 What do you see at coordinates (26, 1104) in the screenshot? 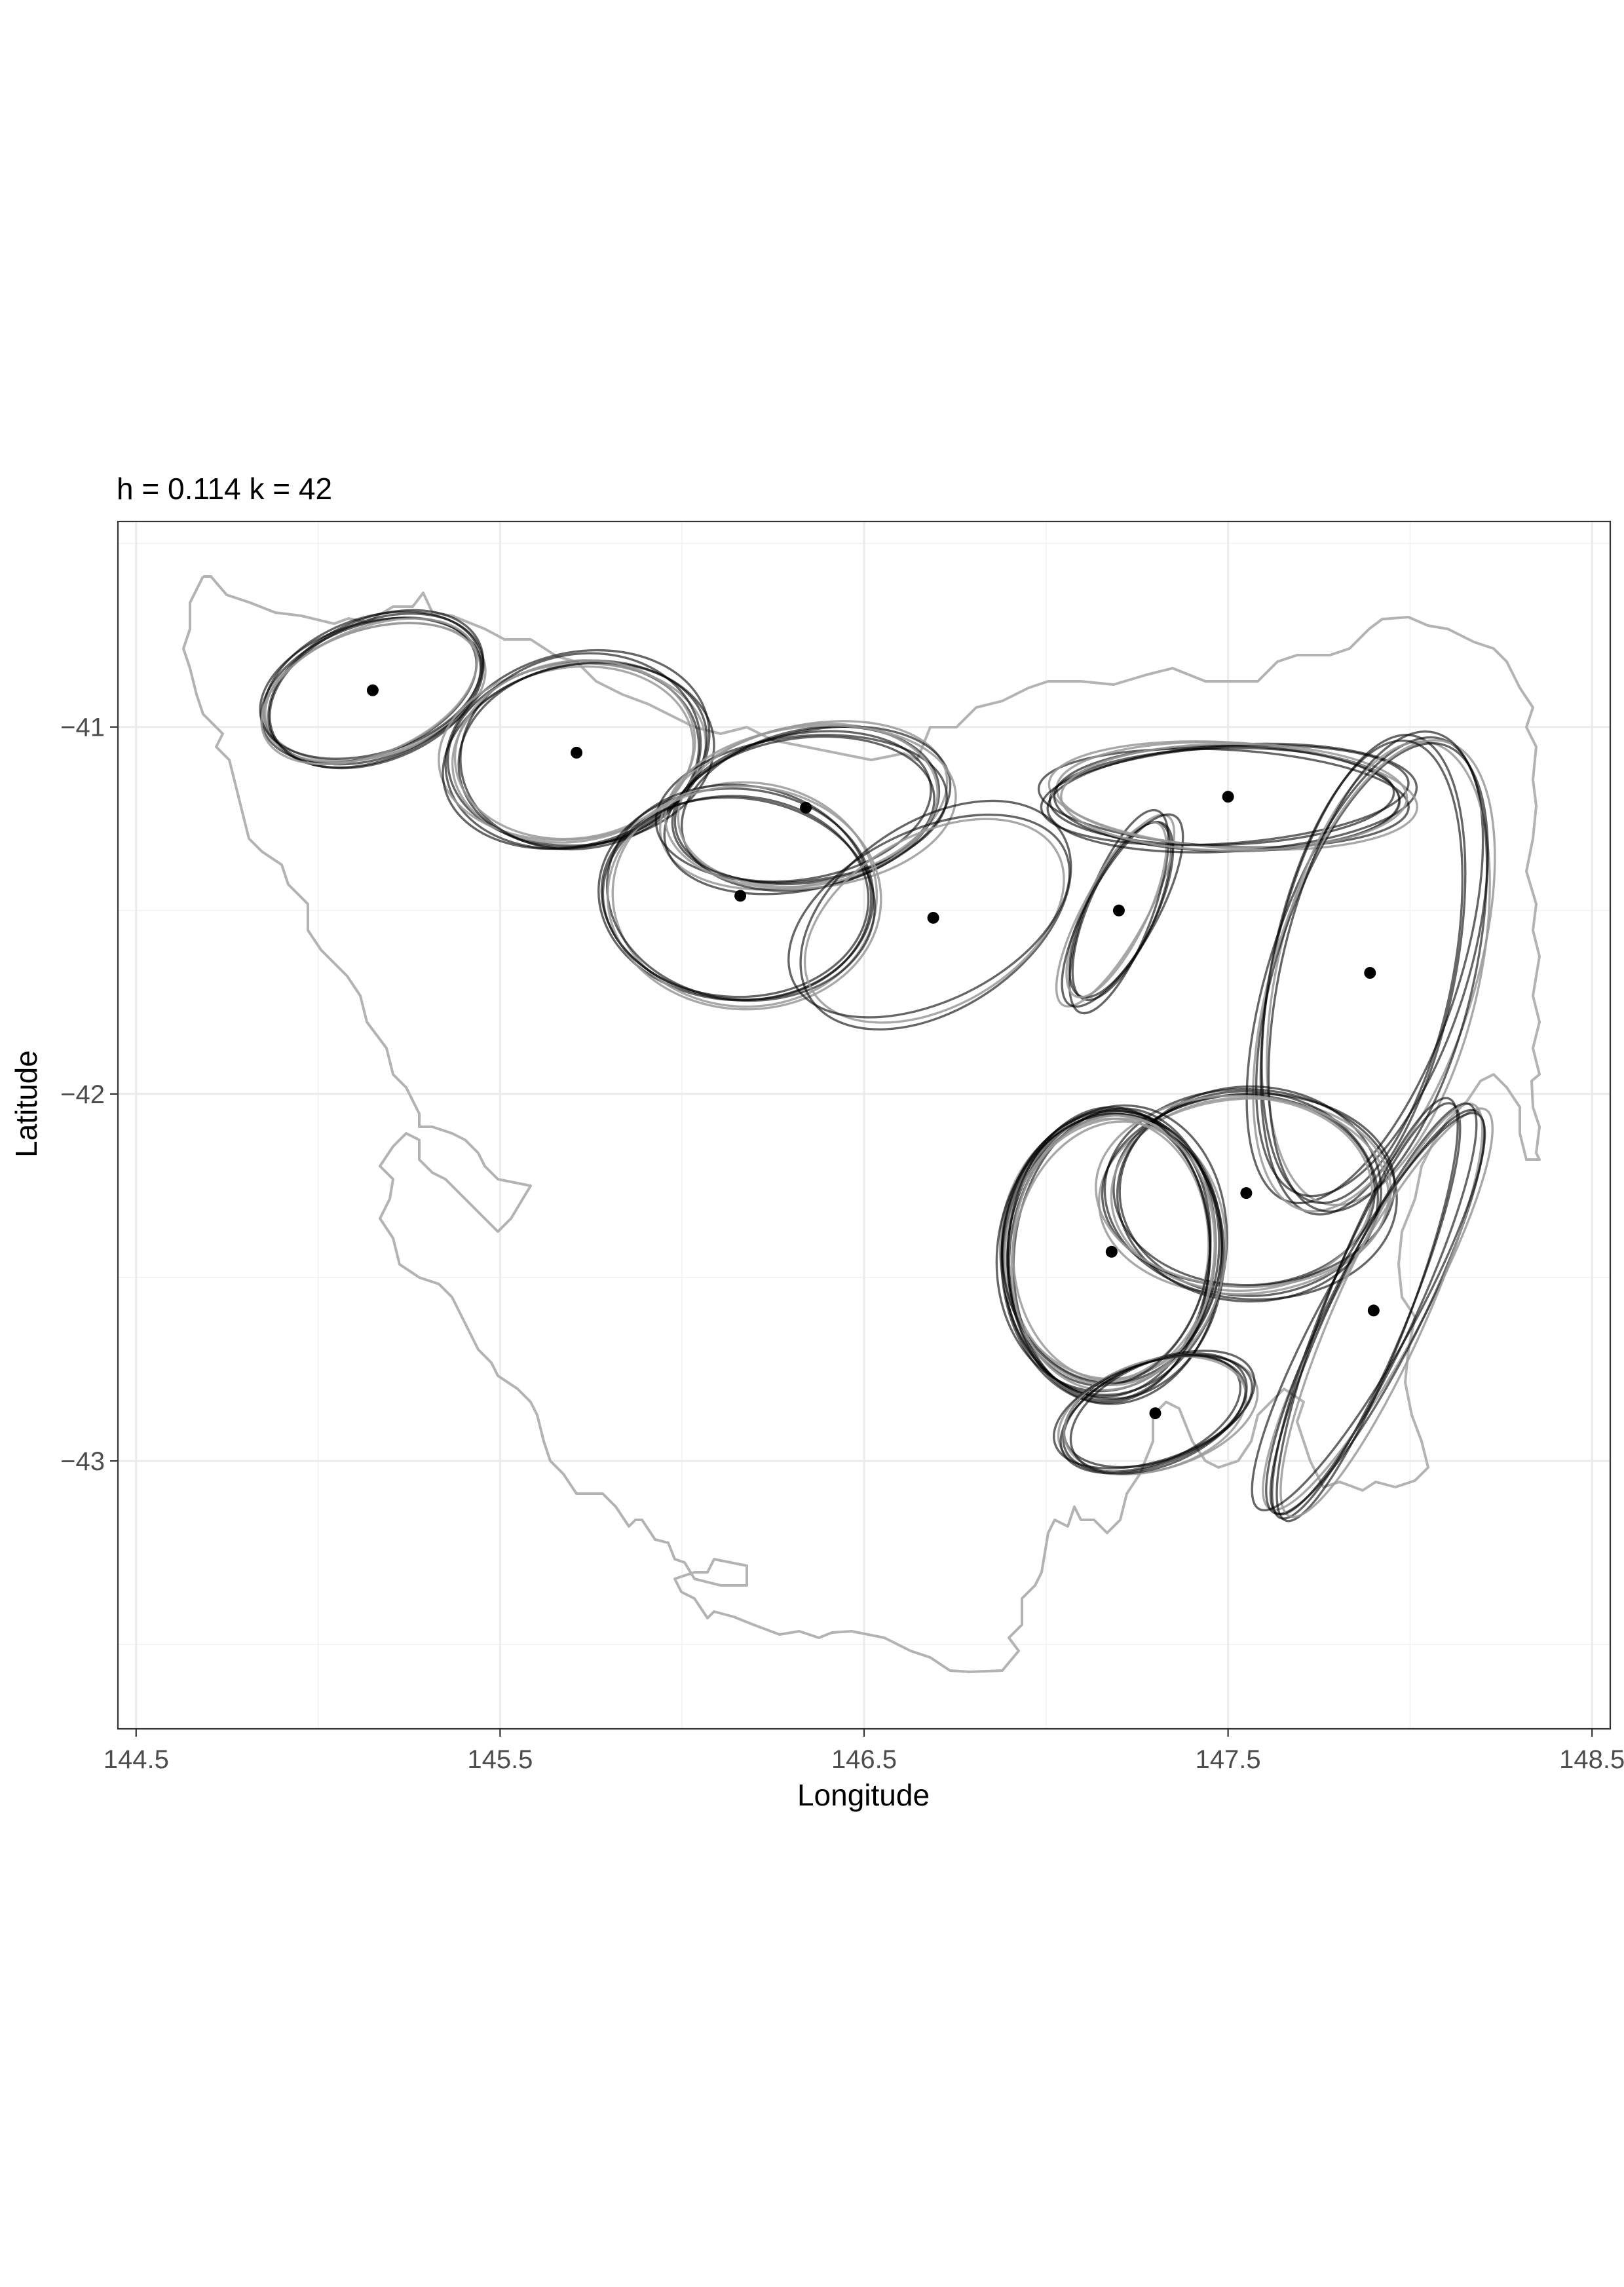
I see `y-axis-label: Latitude` at bounding box center [26, 1104].